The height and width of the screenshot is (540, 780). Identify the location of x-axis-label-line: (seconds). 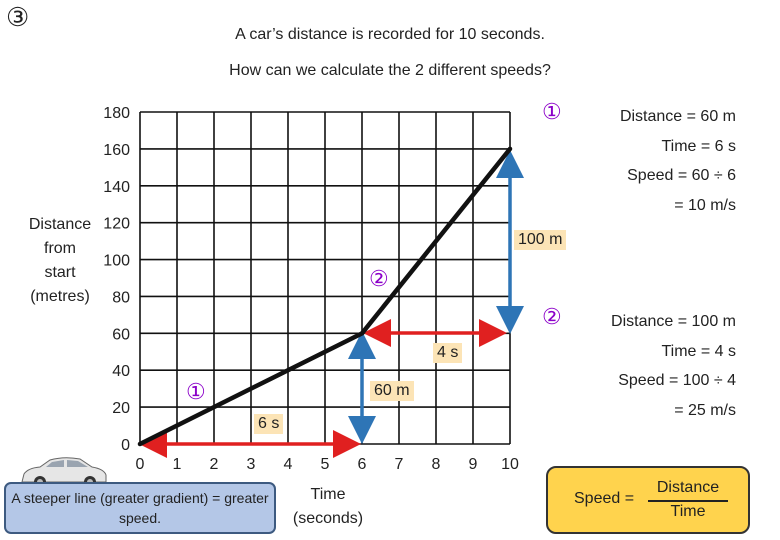
(328, 518).